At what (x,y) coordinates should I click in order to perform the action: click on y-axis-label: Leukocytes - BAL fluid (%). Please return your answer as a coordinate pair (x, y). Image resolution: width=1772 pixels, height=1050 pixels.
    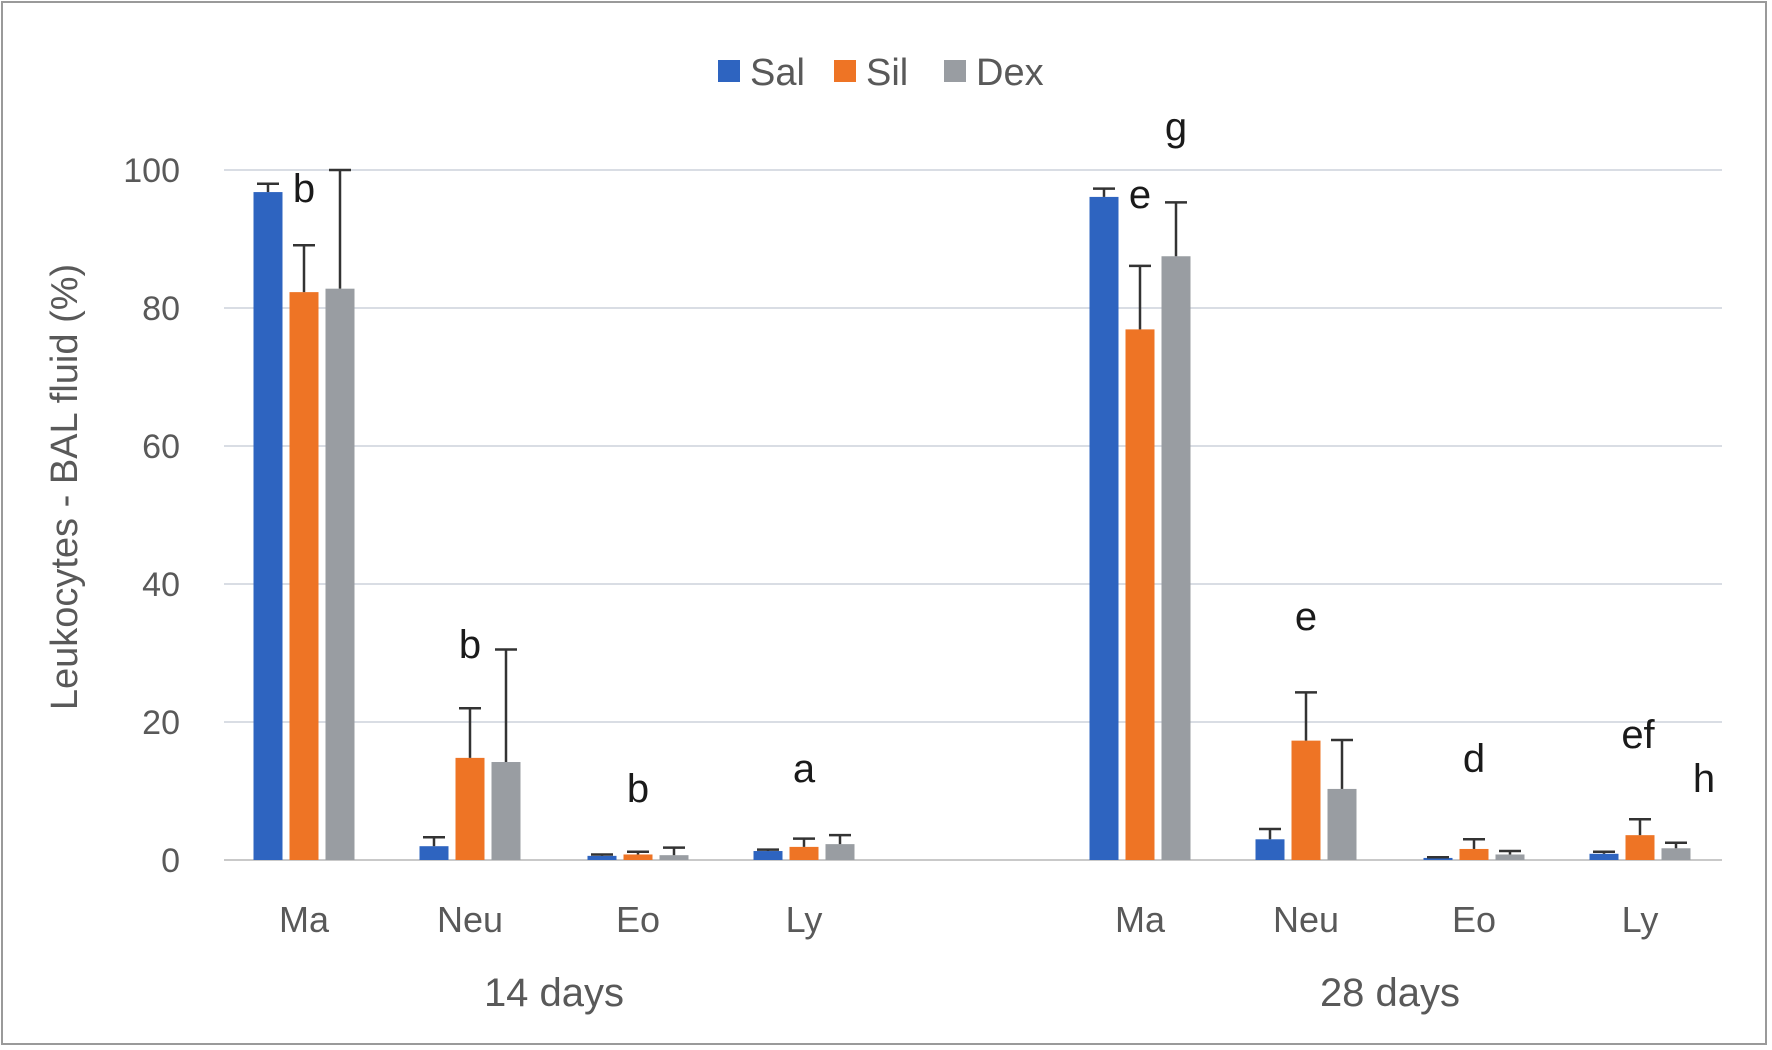
    Looking at the image, I should click on (65, 487).